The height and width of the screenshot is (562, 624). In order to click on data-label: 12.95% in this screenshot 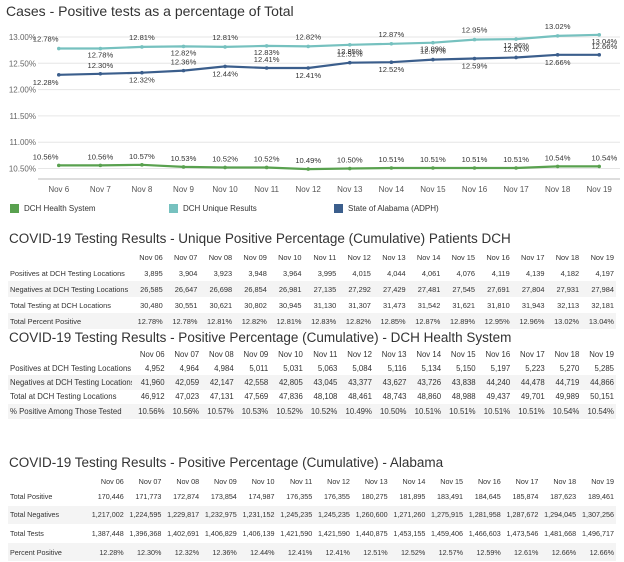, I will do `click(475, 30)`.